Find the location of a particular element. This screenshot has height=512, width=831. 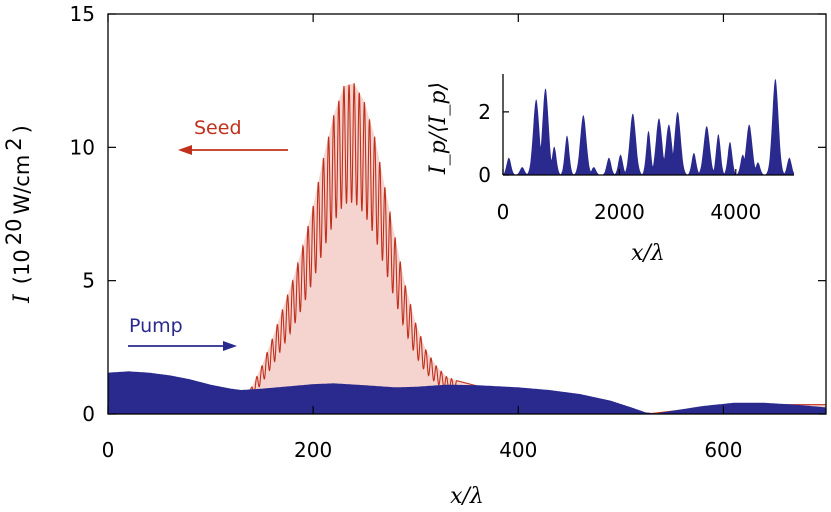

inset-y-axis-label: I_p/⟨I_p⟩ is located at coordinates (438, 128).